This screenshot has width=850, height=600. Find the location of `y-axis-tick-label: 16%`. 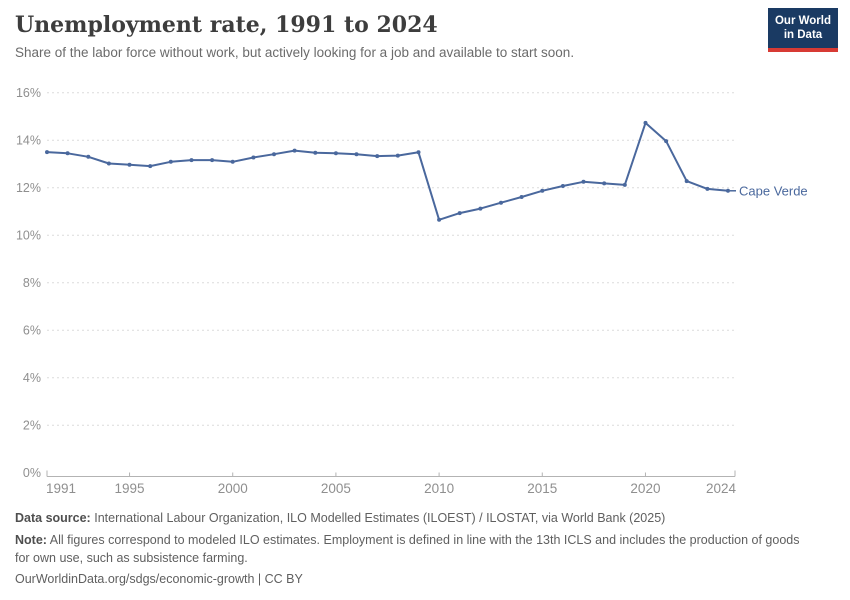

y-axis-tick-label: 16% is located at coordinates (28, 93).